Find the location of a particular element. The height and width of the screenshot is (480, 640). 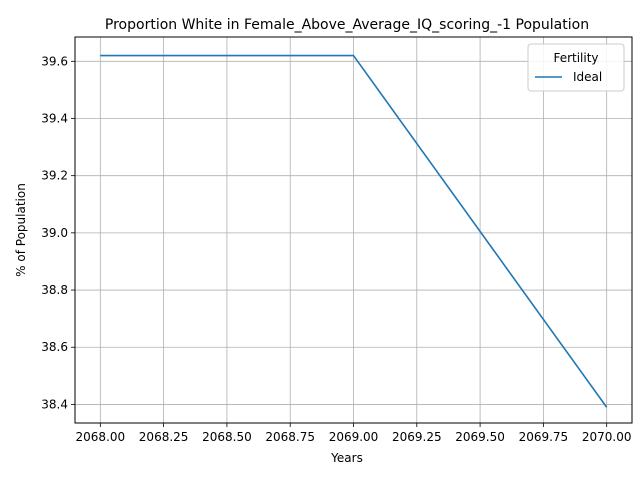

legend: Fertility Ideal is located at coordinates (576, 67).